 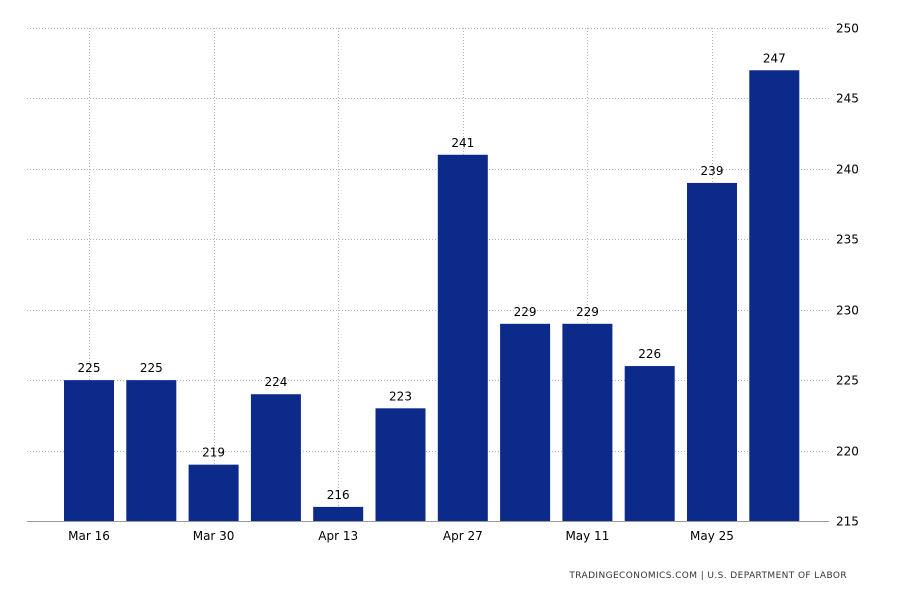 I want to click on bar-value-label: 223, so click(x=400, y=396).